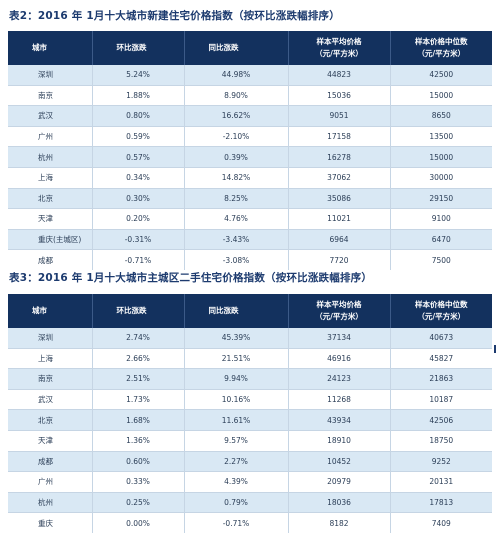 This screenshot has height=533, width=500. What do you see at coordinates (138, 95) in the screenshot?
I see `cell-mom-change: 1.88%` at bounding box center [138, 95].